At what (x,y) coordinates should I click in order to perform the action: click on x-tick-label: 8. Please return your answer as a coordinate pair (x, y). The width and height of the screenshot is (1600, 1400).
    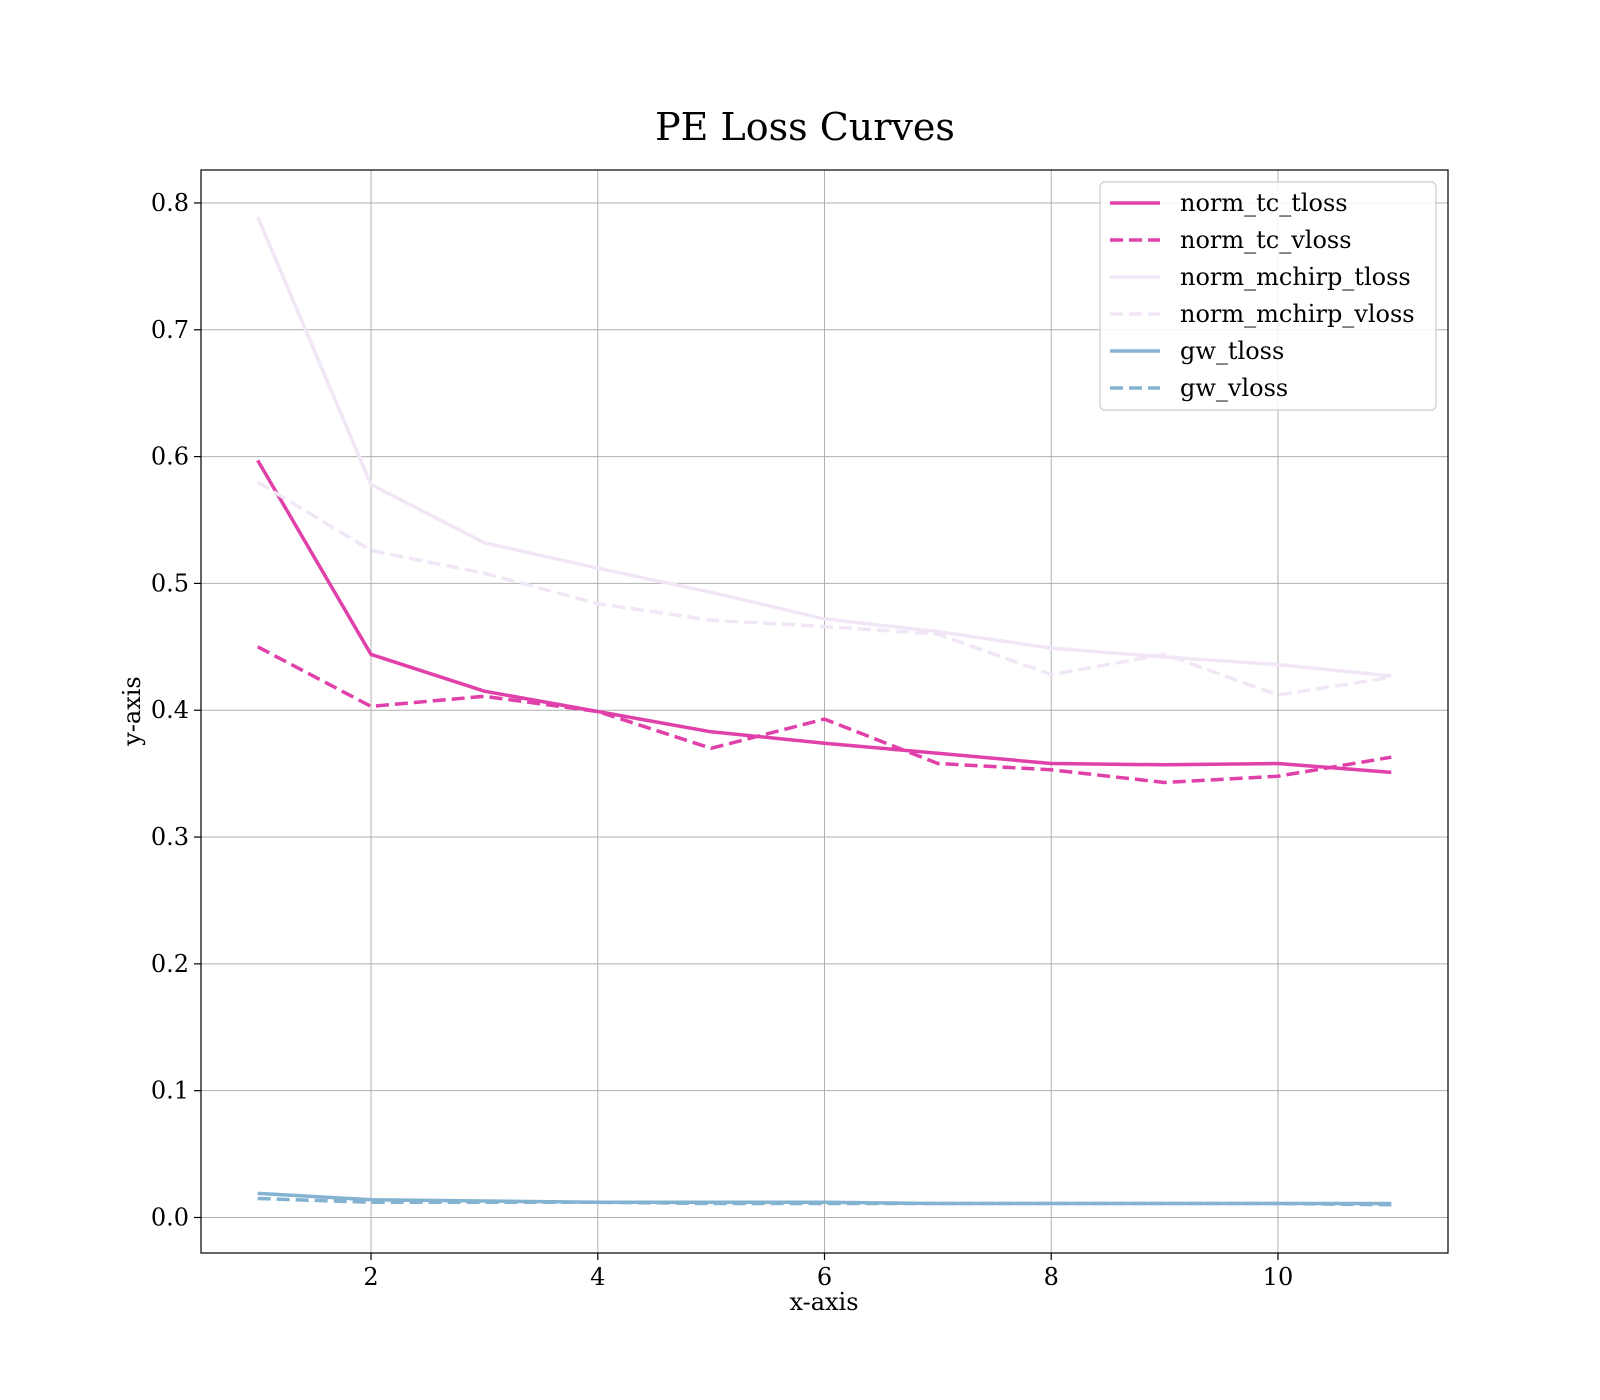
    Looking at the image, I should click on (1051, 1277).